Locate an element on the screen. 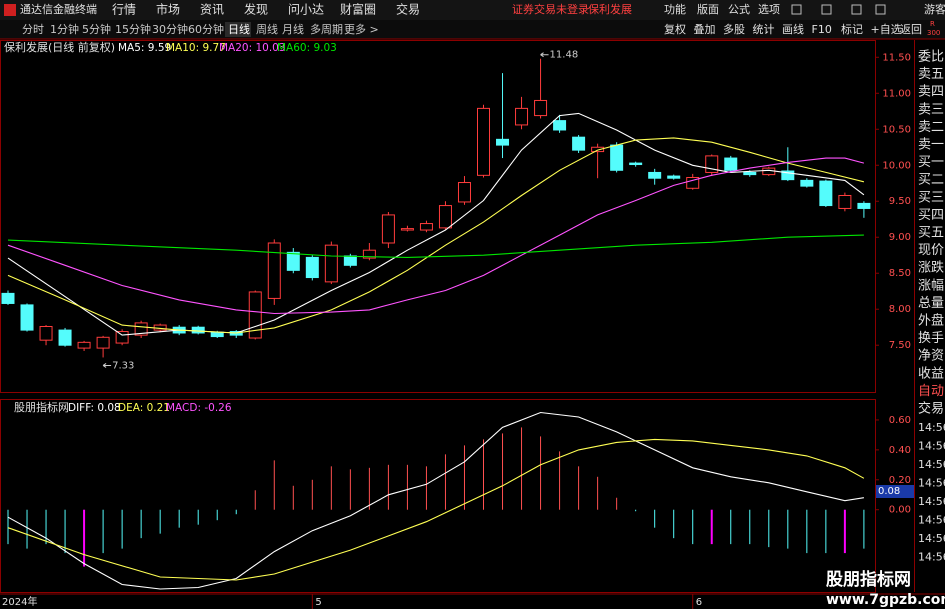  chart-title: 保利发展(日线 前复权) is located at coordinates (59, 47).